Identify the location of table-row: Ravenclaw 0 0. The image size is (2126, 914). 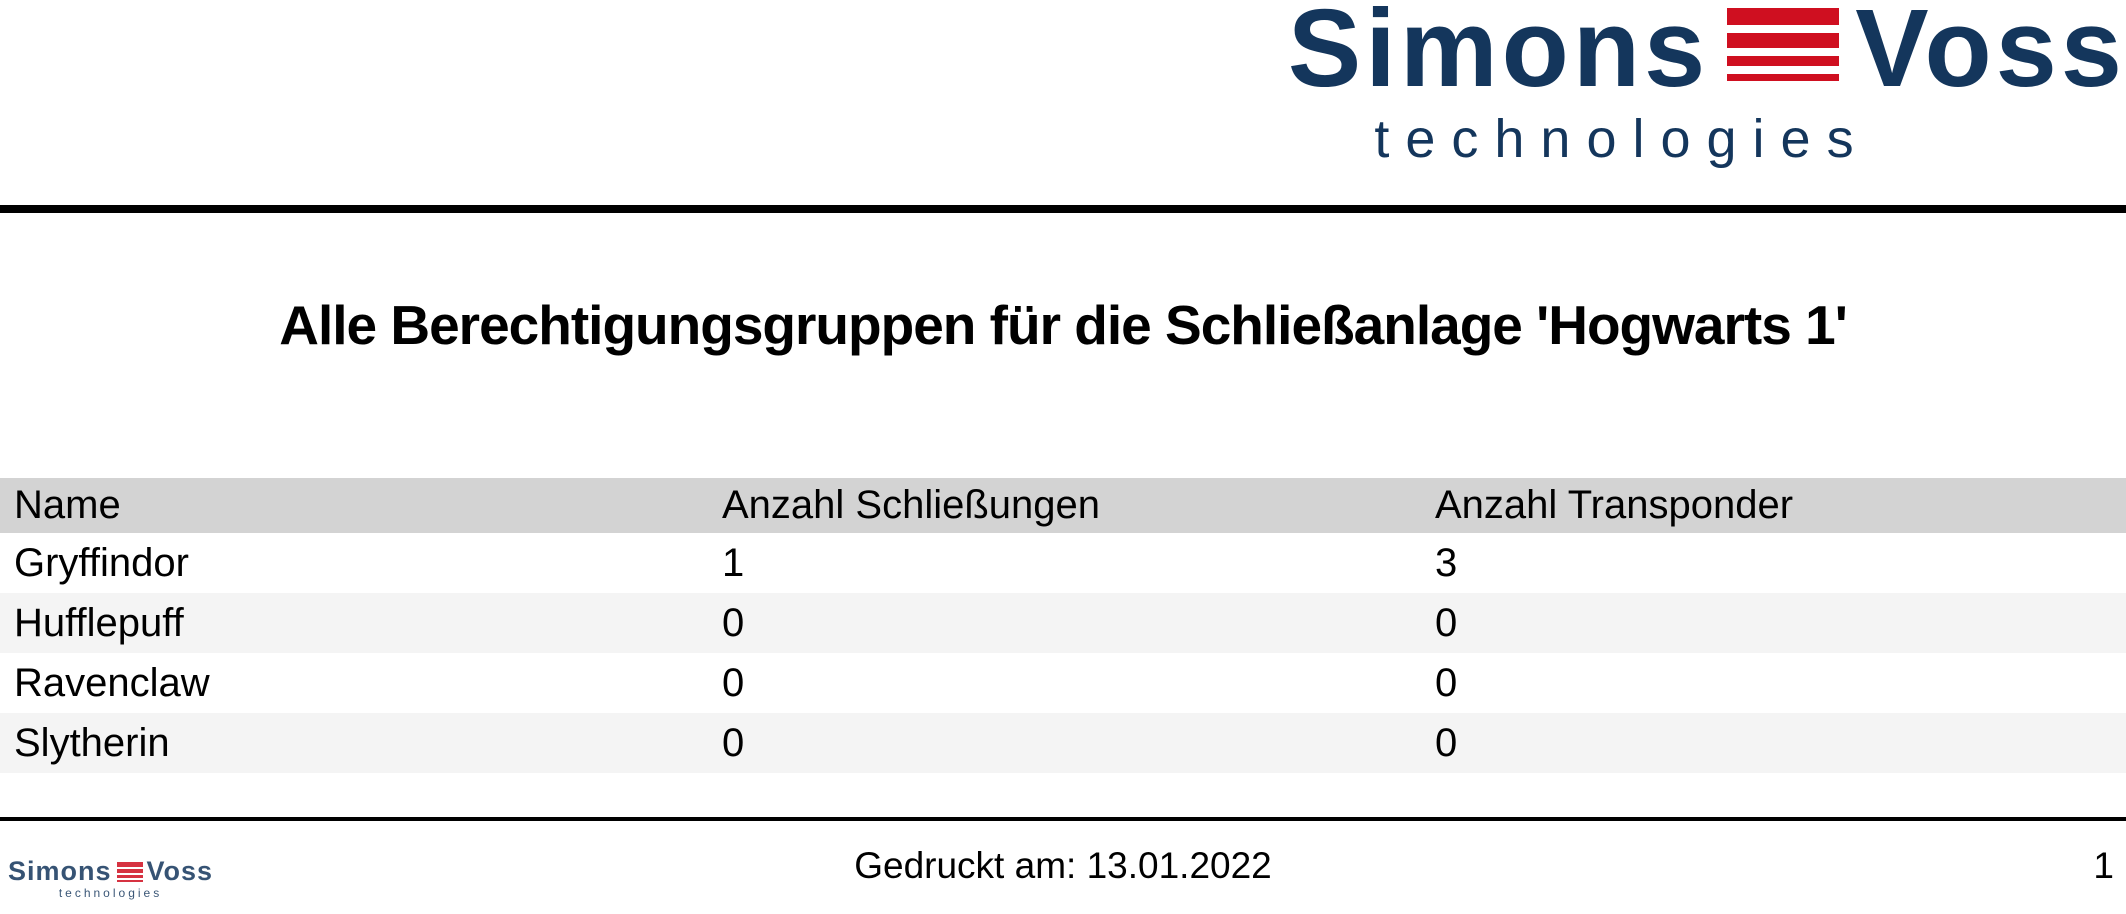
(1063, 683).